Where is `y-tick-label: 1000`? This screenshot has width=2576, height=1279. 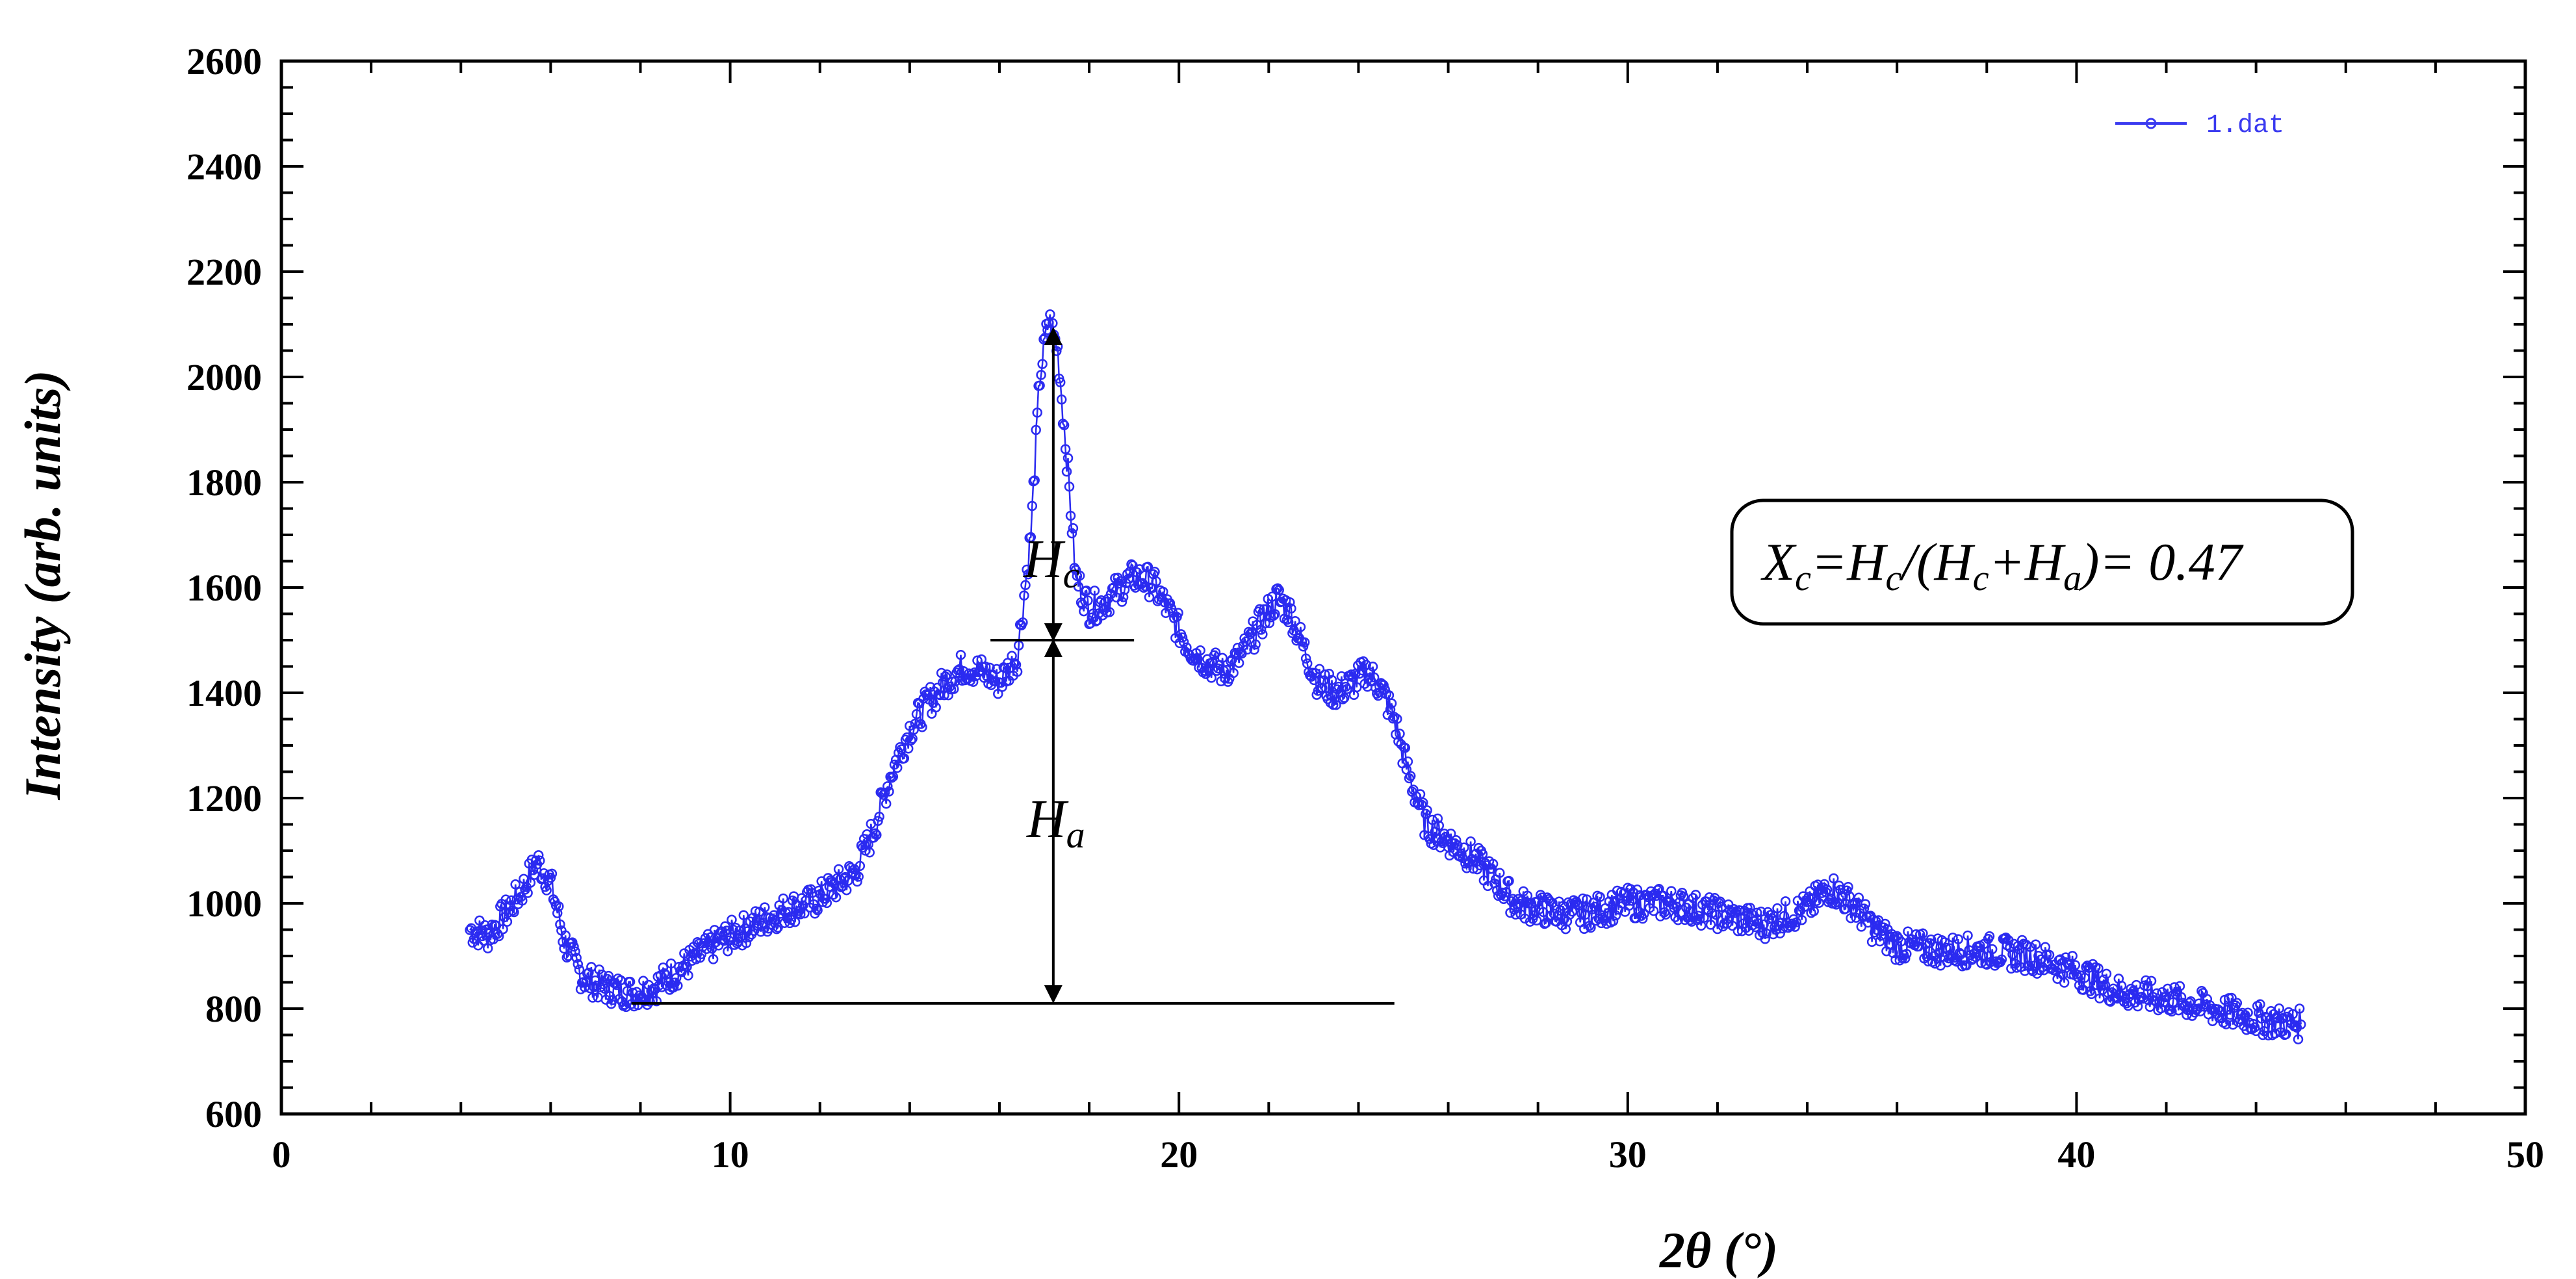
y-tick-label: 1000 is located at coordinates (225, 904).